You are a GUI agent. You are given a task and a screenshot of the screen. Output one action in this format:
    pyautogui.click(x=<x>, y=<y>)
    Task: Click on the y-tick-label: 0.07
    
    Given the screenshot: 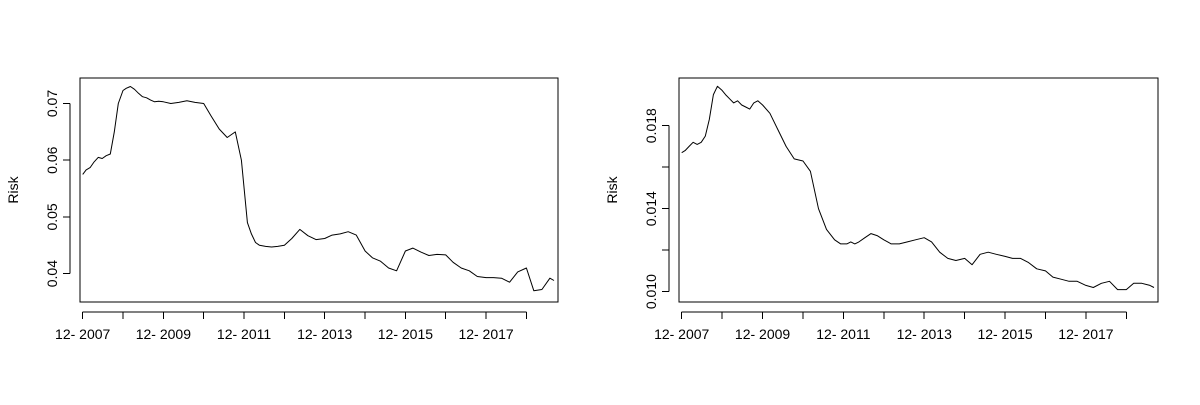 What is the action you would take?
    pyautogui.click(x=52, y=103)
    